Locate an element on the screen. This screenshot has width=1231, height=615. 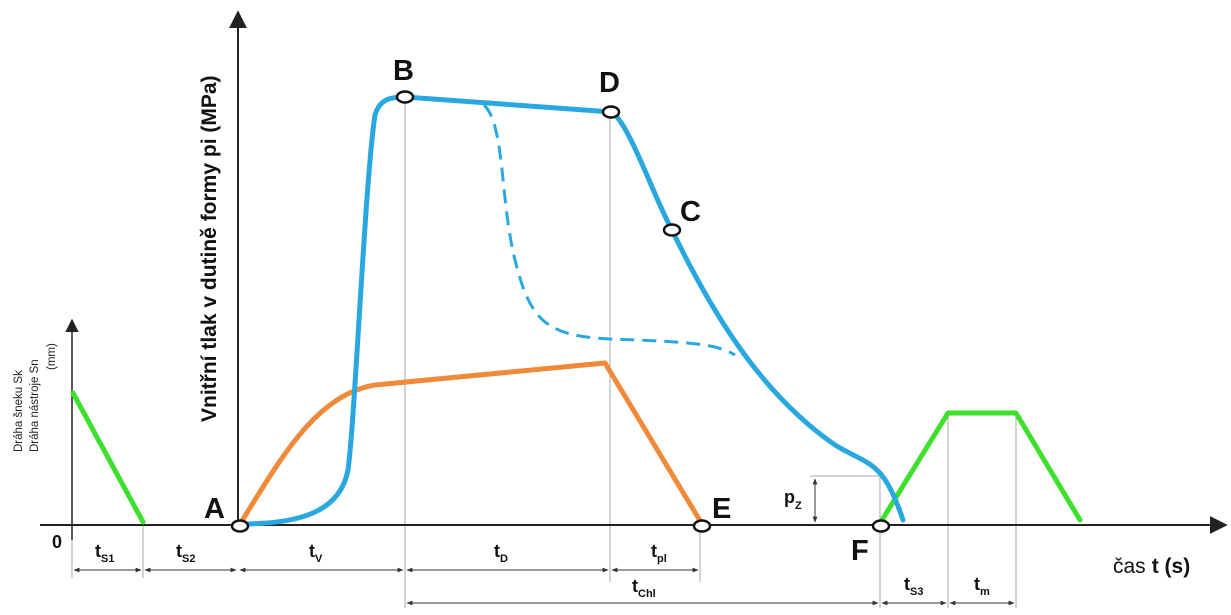
point-label-d: D is located at coordinates (609, 83).